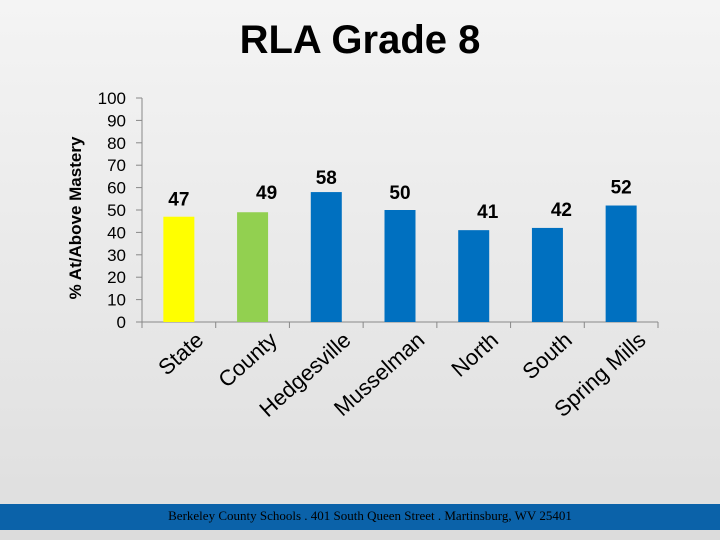 The height and width of the screenshot is (540, 720). Describe the element at coordinates (326, 178) in the screenshot. I see `data-label: 58` at that location.